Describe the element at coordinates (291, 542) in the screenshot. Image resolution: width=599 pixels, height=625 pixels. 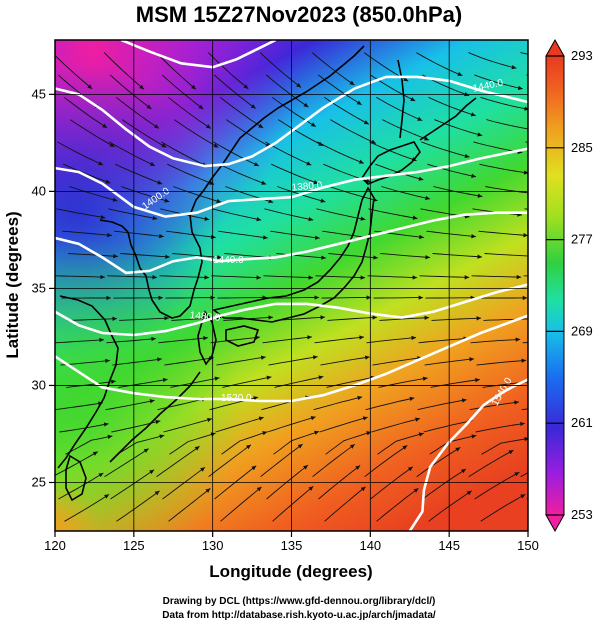
I see `x-axis-ticks: 120 125 130 135 140 145 150` at that location.